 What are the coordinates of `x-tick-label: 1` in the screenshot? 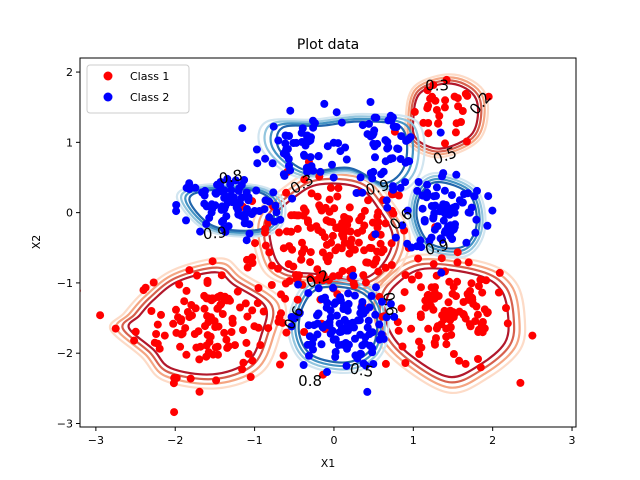 It's located at (413, 440).